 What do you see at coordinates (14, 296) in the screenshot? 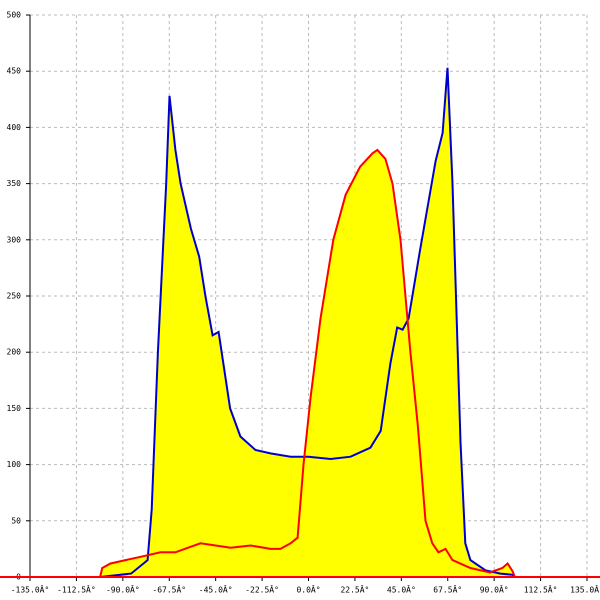
I see `y-tick-label: 250` at bounding box center [14, 296].